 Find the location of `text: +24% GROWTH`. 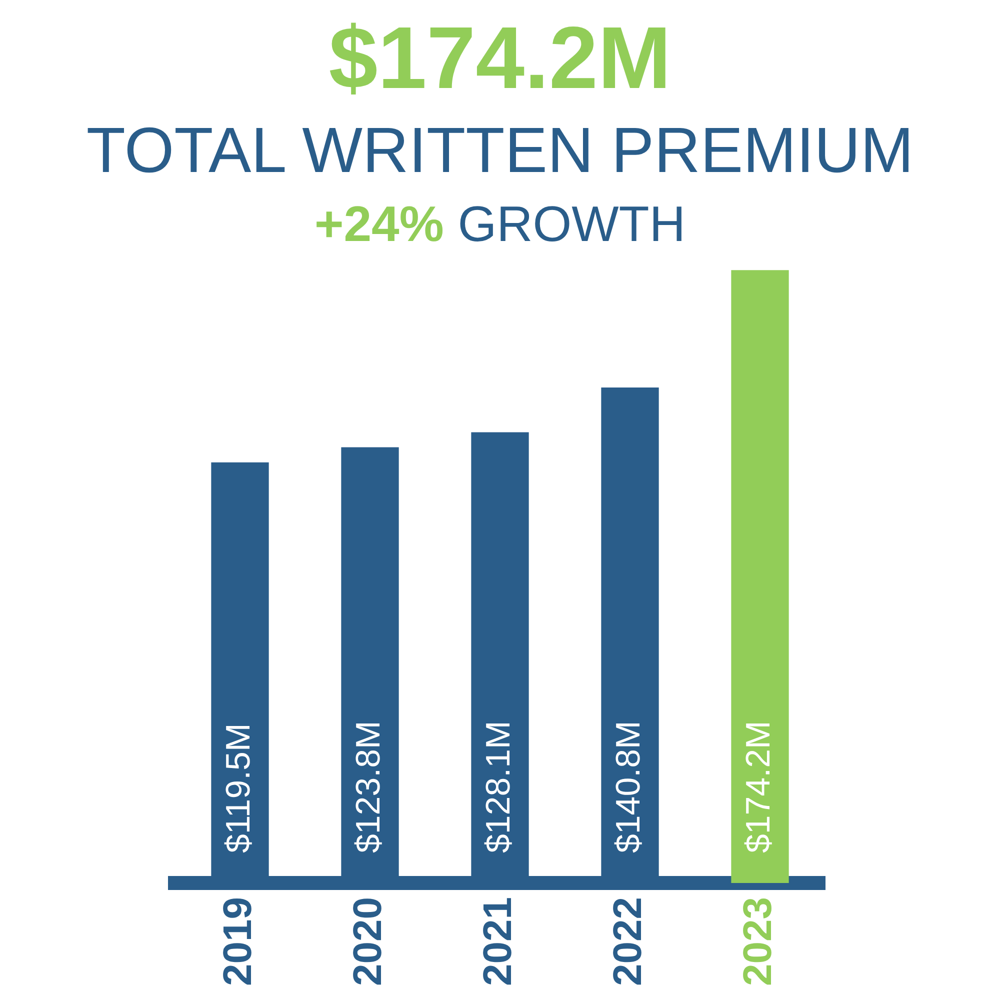

text: +24% GROWTH is located at coordinates (500, 224).